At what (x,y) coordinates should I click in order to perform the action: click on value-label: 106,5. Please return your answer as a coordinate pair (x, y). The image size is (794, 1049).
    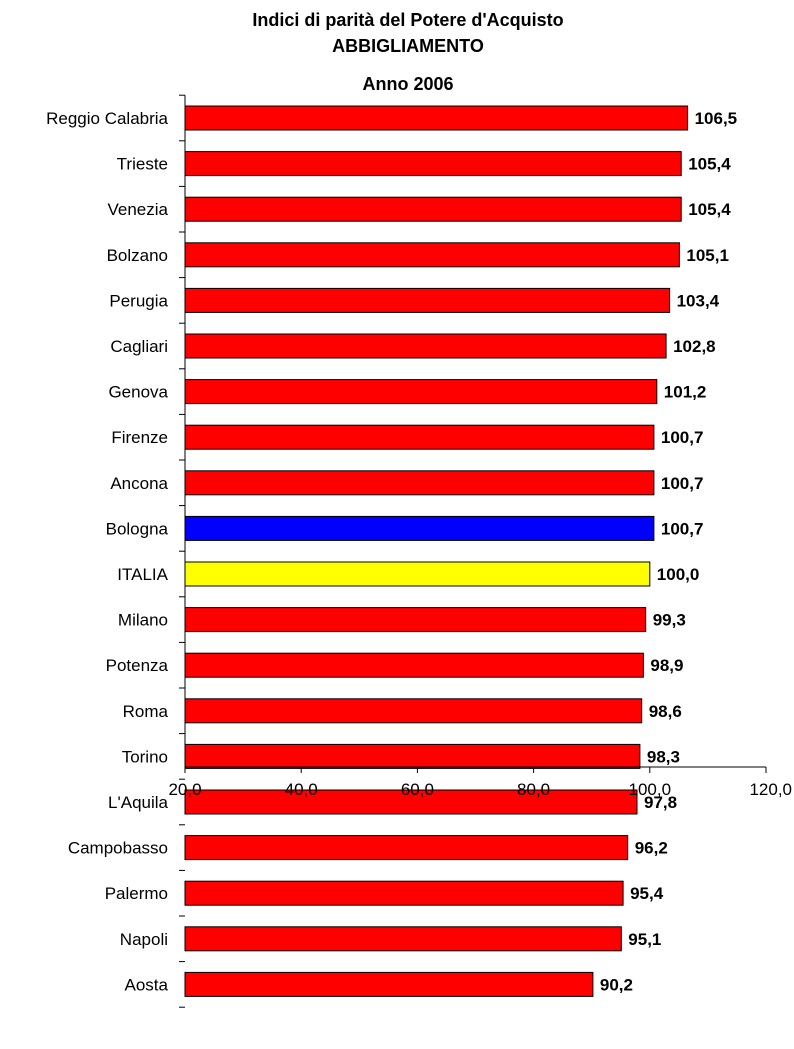
    Looking at the image, I should click on (716, 118).